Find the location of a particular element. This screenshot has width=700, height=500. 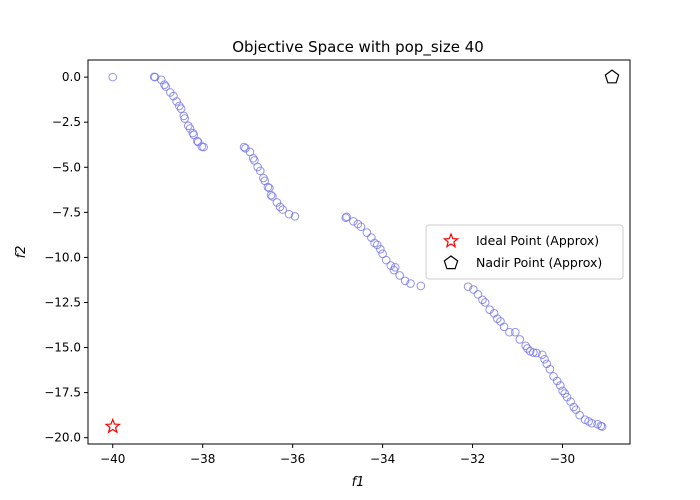

nadir-point-marker is located at coordinates (612, 76).